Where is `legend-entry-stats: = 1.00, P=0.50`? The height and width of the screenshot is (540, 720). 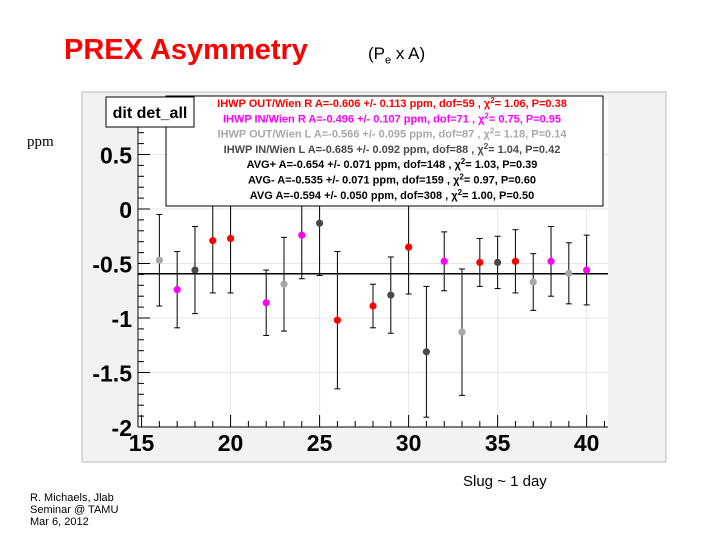
legend-entry-stats: = 1.00, P=0.50 is located at coordinates (498, 196).